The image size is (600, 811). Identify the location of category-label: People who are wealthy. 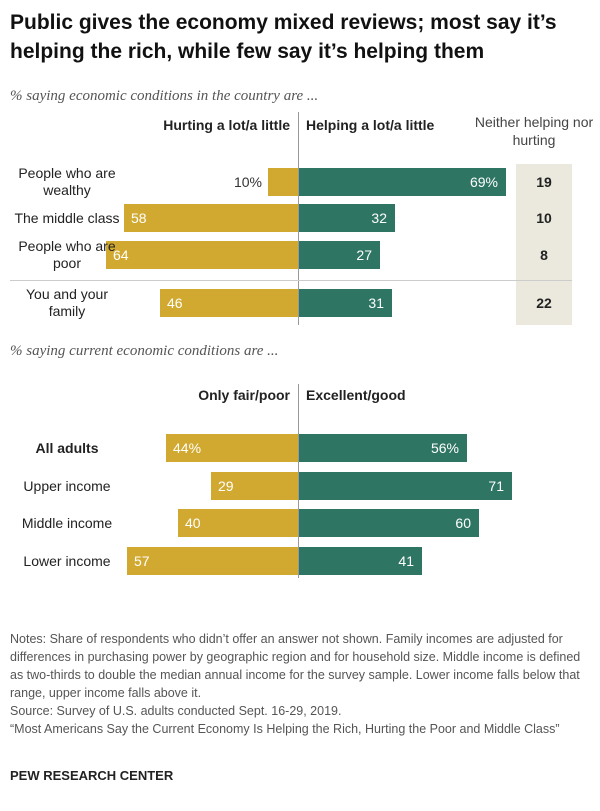
(67, 181).